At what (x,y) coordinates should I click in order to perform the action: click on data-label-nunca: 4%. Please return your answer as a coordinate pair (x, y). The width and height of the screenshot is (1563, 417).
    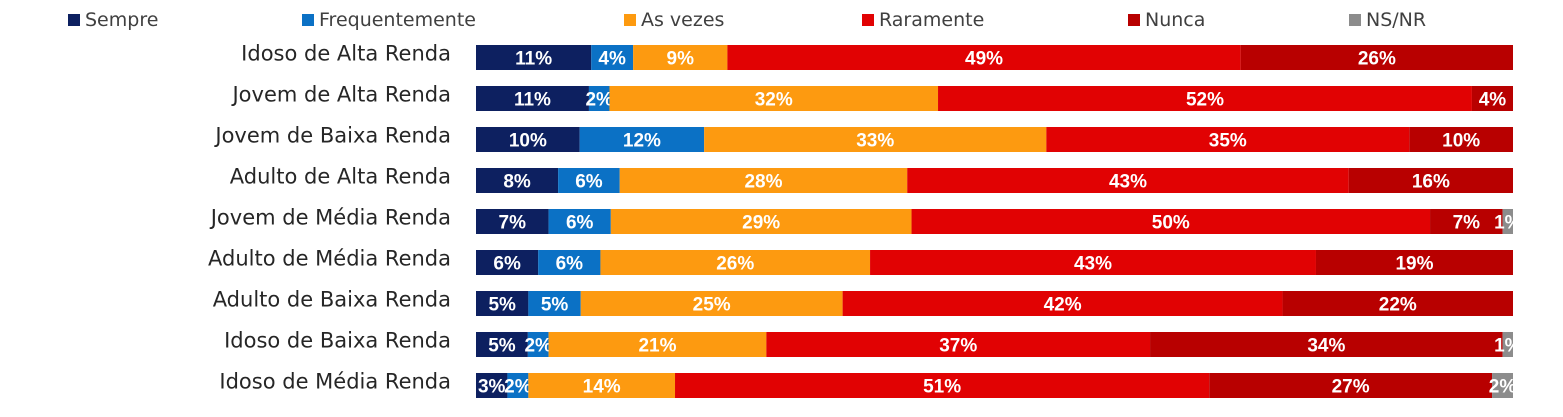
    Looking at the image, I should click on (1493, 100).